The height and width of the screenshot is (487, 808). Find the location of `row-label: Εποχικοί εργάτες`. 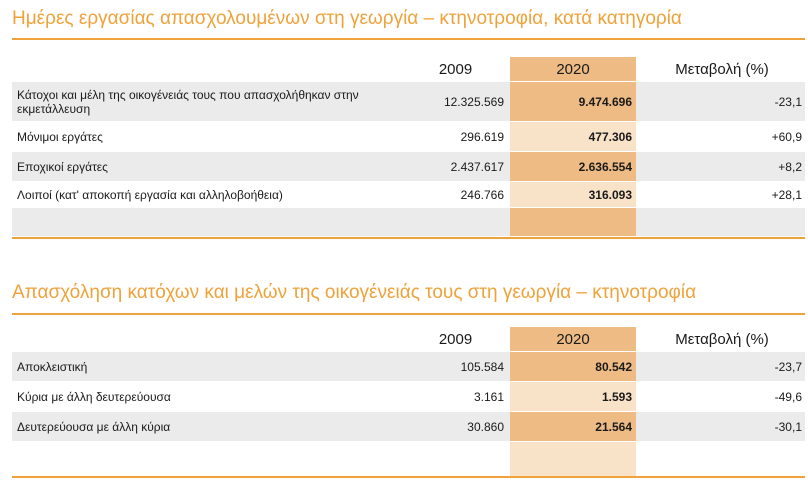

row-label: Εποχικοί εργάτες is located at coordinates (62, 166).